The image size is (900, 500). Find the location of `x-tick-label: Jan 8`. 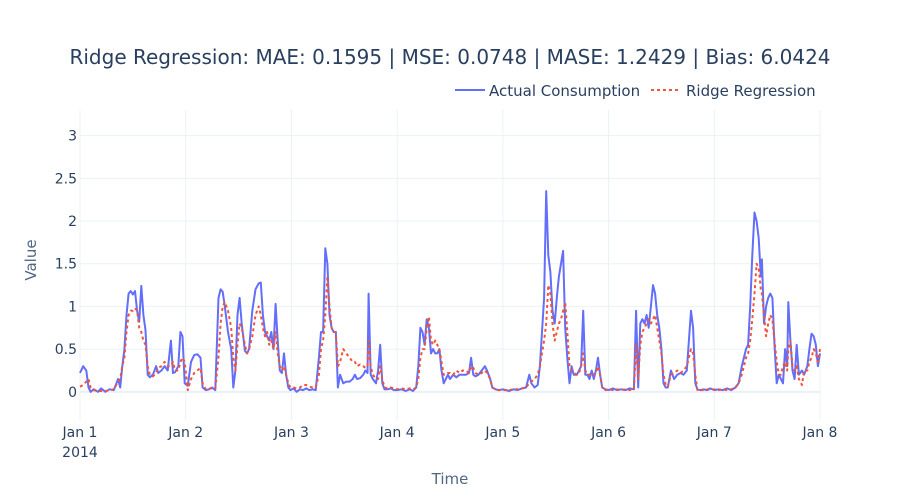

x-tick-label: Jan 8 is located at coordinates (820, 433).